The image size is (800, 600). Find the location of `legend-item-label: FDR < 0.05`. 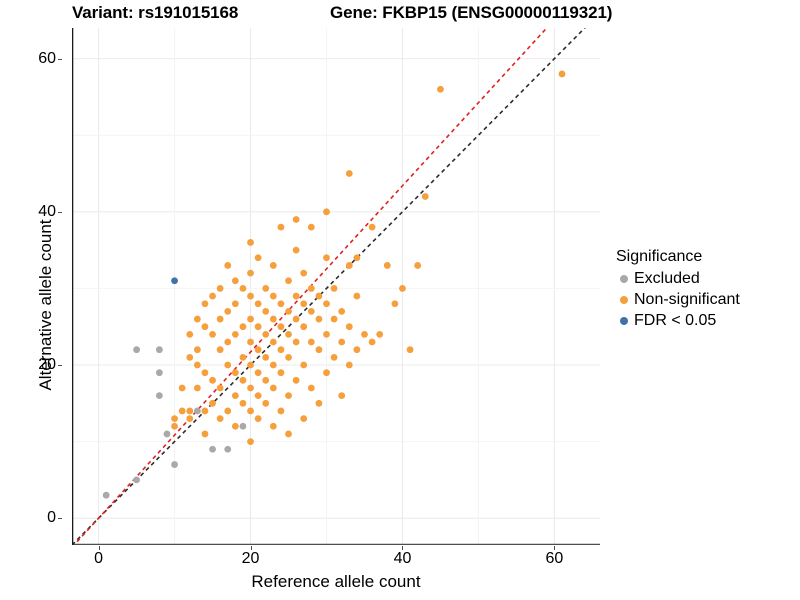

legend-item-label: FDR < 0.05 is located at coordinates (675, 320).